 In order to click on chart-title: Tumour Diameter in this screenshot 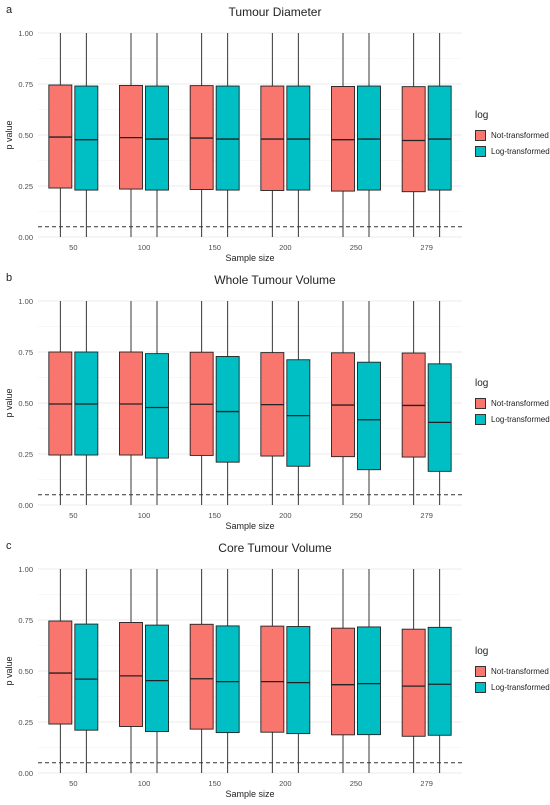, I will do `click(275, 12)`.